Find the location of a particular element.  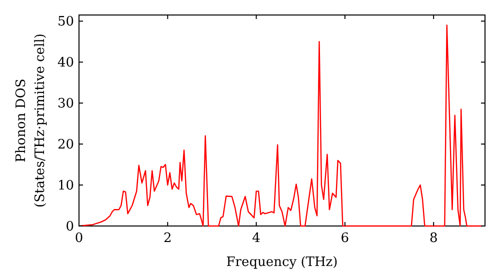

y-tick-label: 50 is located at coordinates (65, 22).